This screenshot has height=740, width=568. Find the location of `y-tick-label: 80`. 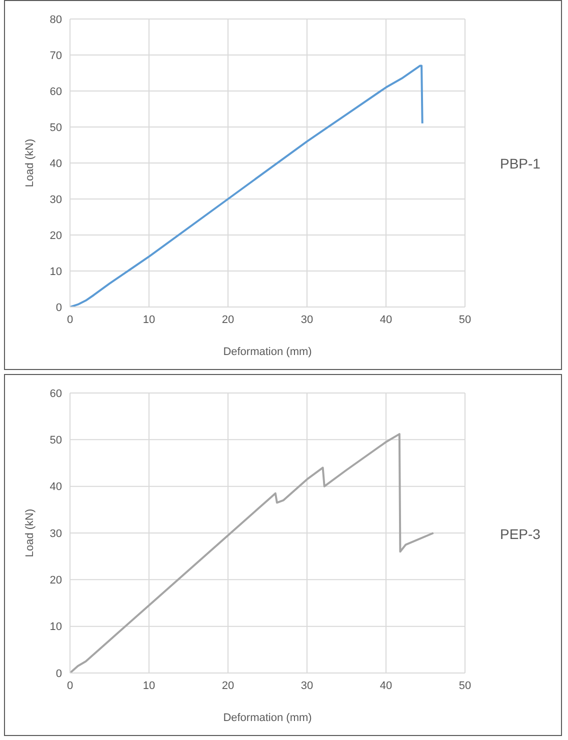

y-tick-label: 80 is located at coordinates (56, 20).